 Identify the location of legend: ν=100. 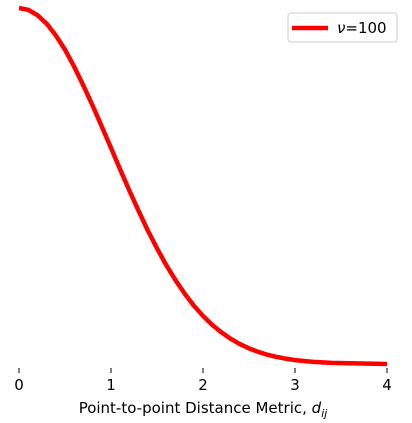
(342, 27).